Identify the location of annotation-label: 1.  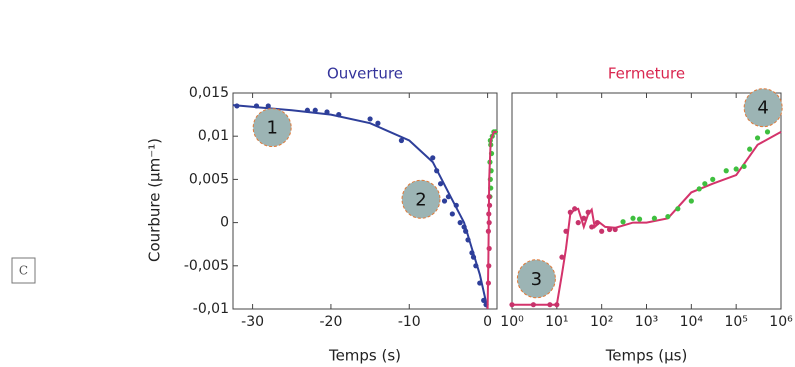
(271, 128).